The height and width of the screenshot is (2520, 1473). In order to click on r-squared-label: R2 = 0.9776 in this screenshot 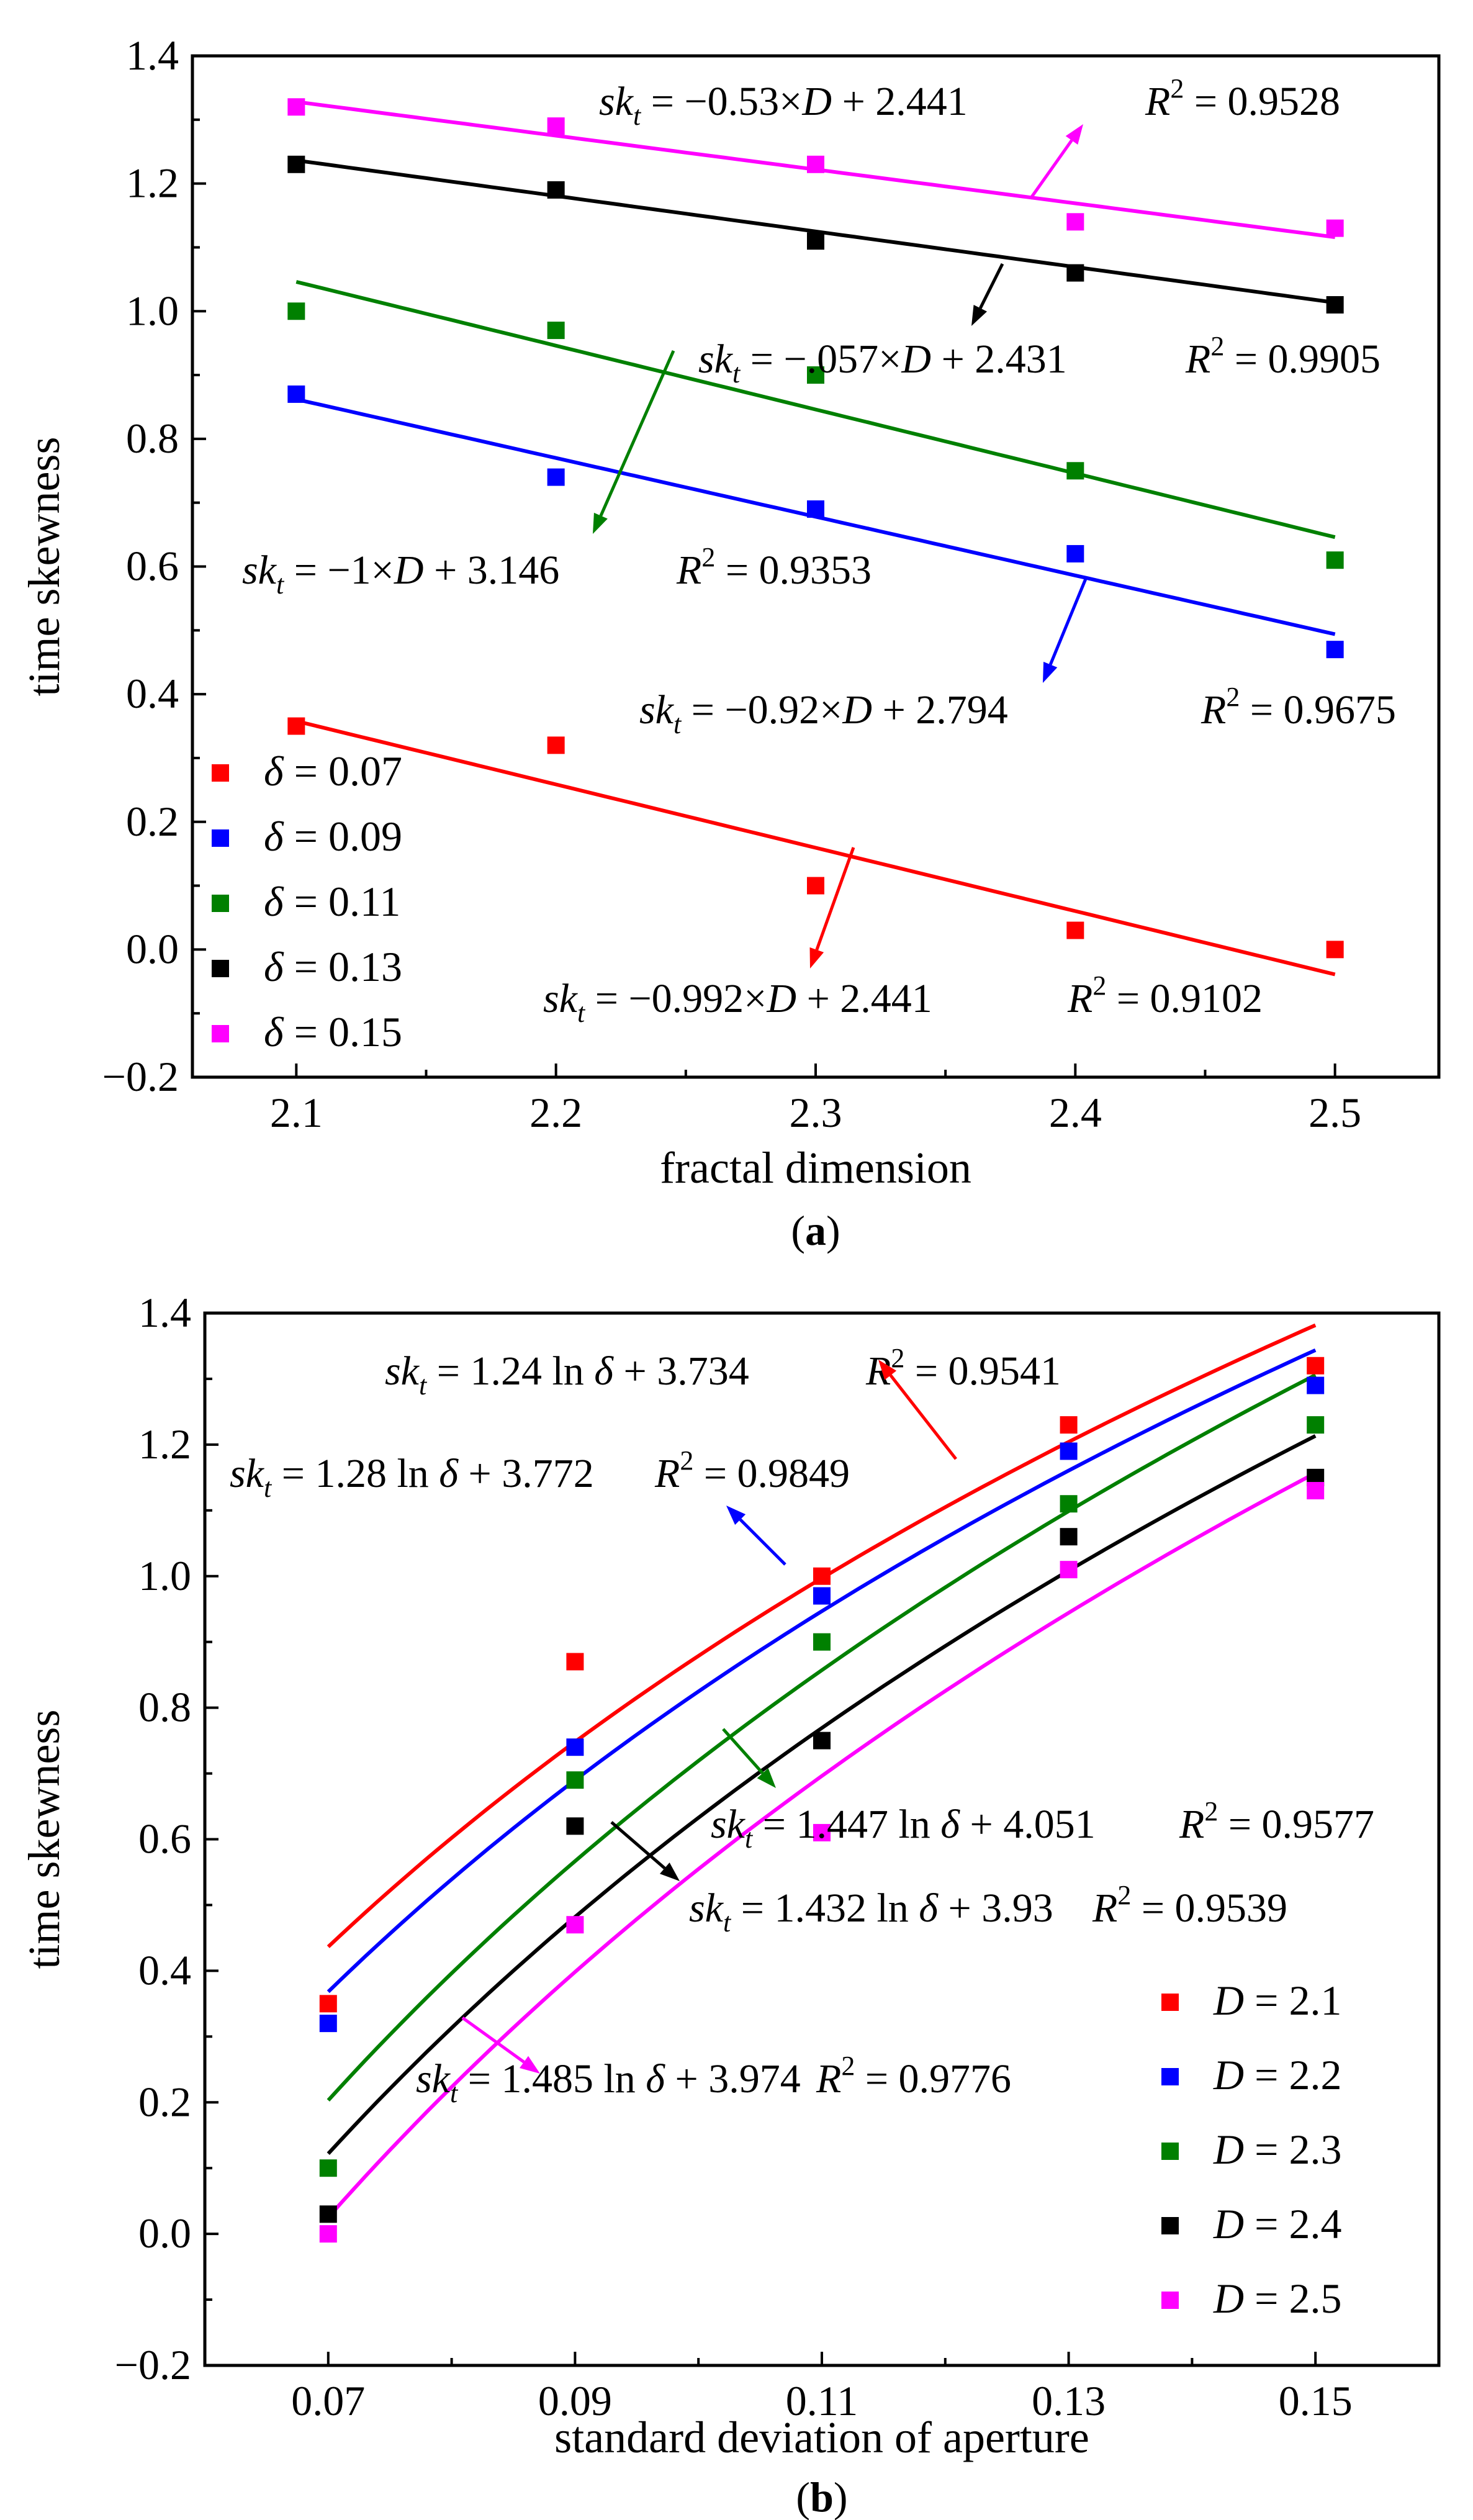, I will do `click(913, 2076)`.